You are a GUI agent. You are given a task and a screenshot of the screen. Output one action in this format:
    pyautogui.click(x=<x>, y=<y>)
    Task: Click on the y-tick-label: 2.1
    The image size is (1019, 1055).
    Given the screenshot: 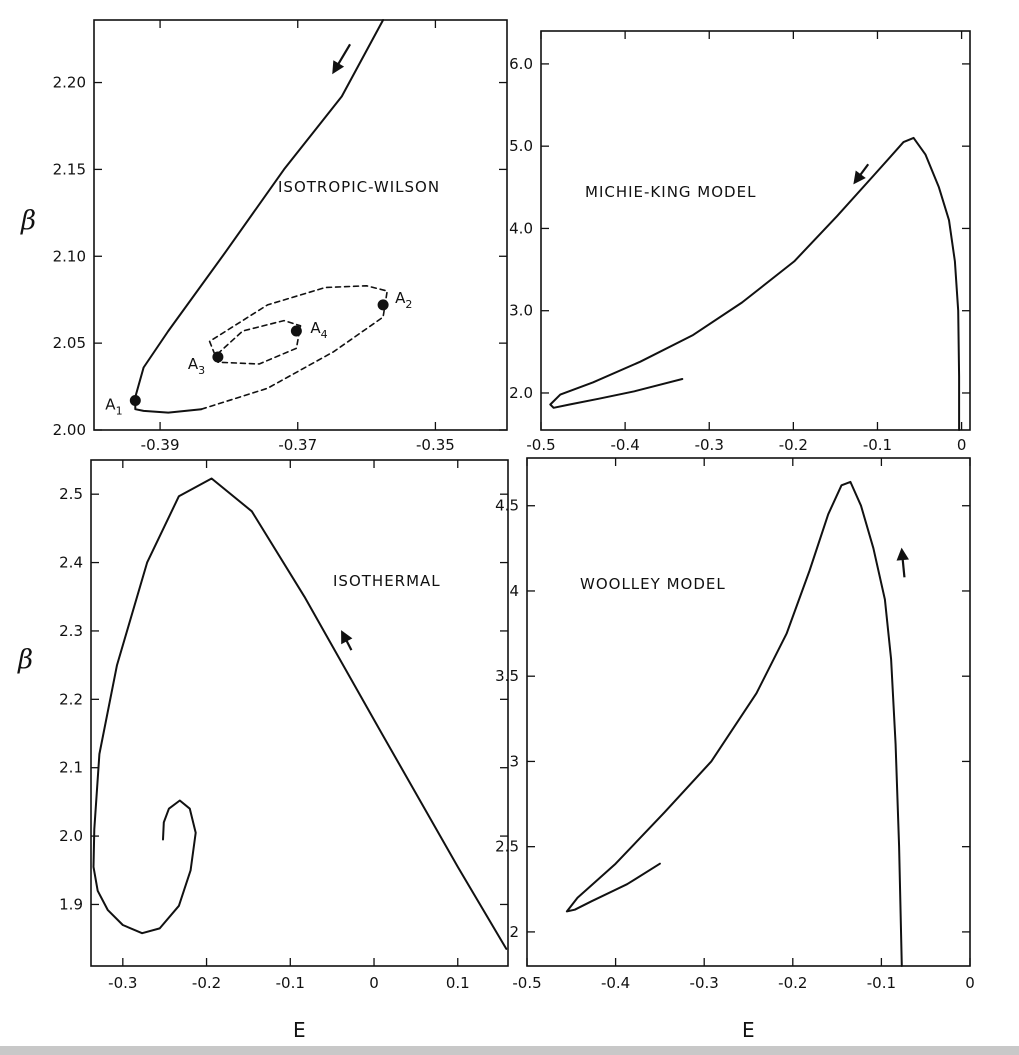 What is the action you would take?
    pyautogui.click(x=71, y=768)
    